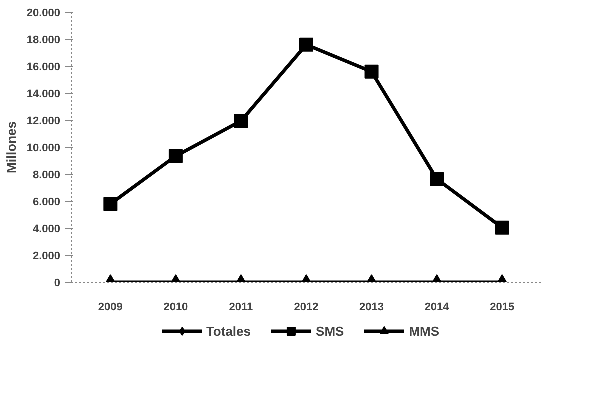  I want to click on legend-label: SMS, so click(330, 331).